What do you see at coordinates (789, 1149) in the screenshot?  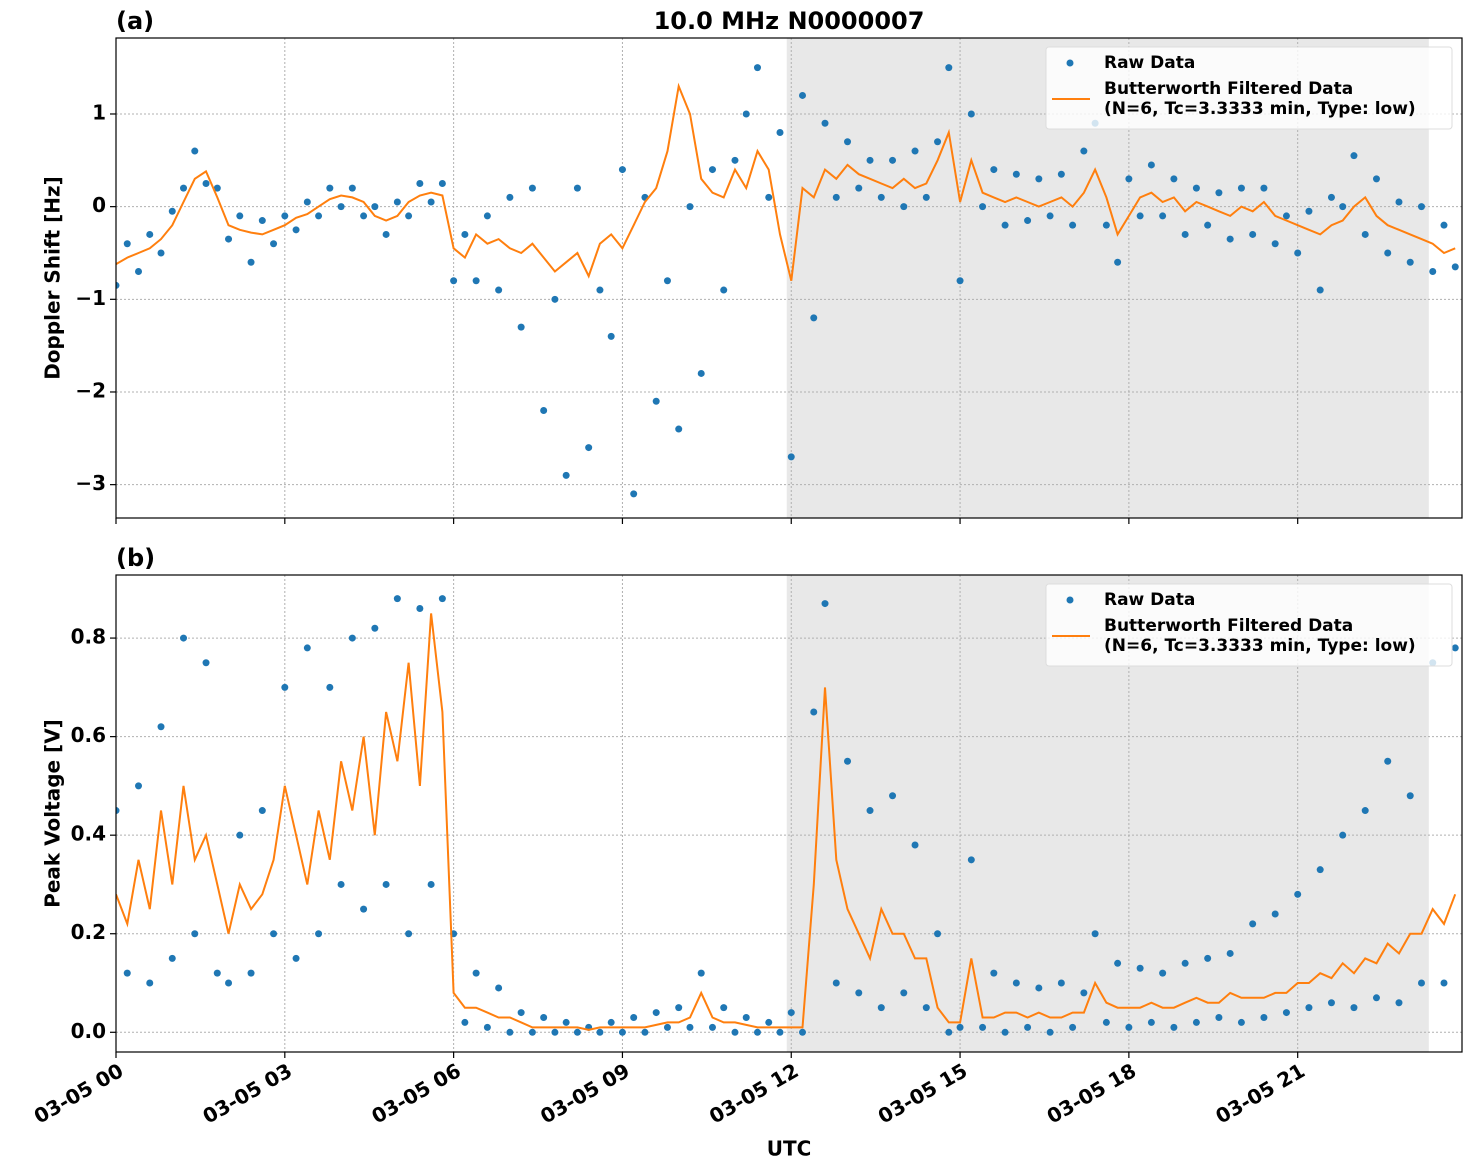 I see `x-axis-label: UTC` at bounding box center [789, 1149].